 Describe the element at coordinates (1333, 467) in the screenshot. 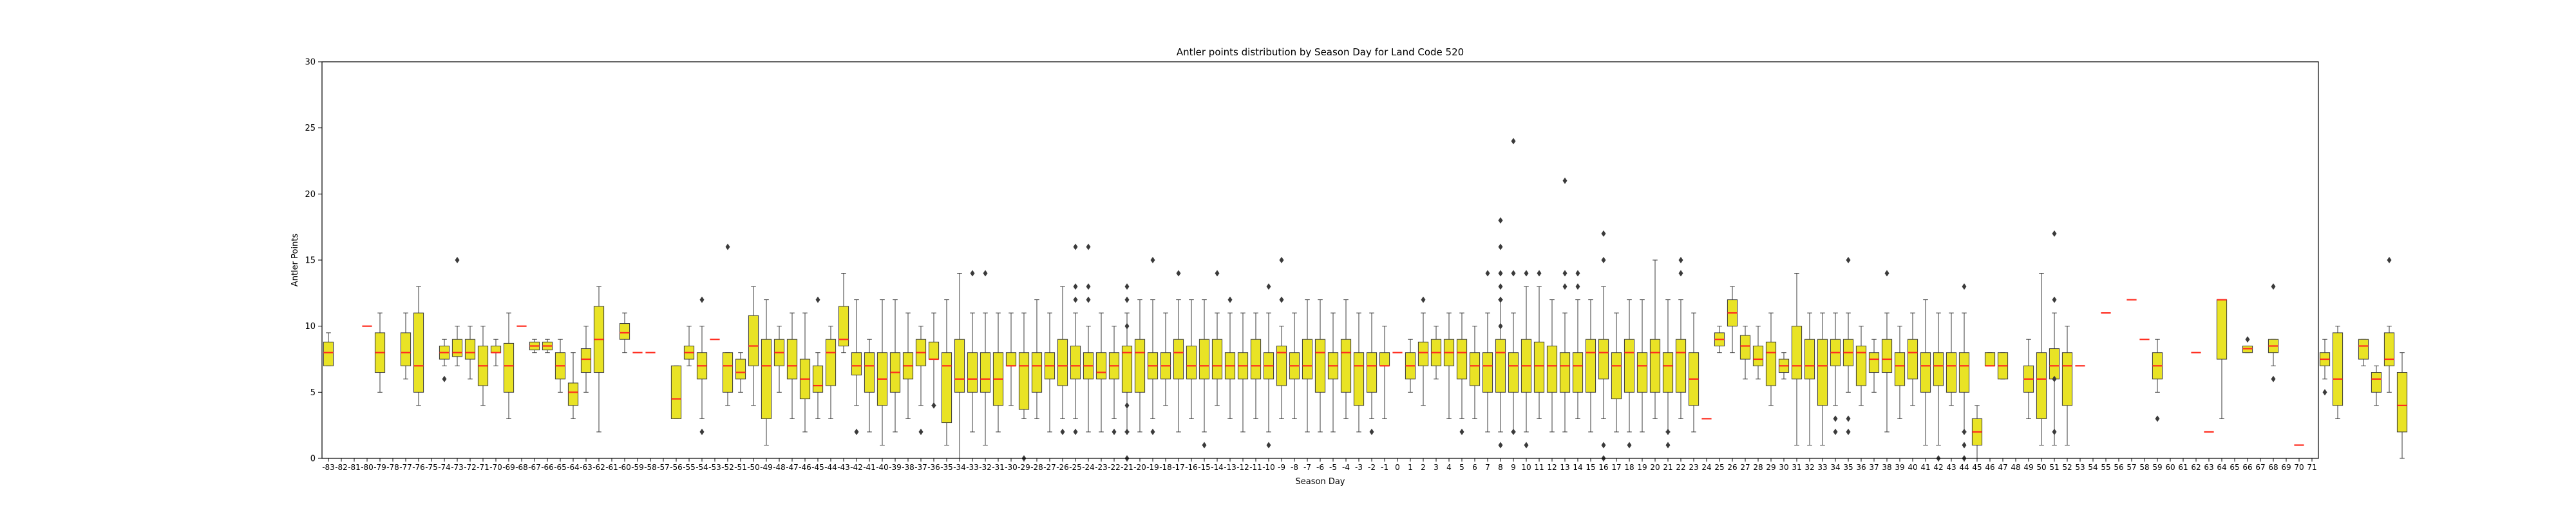

I see `x-tick-label: -5` at that location.